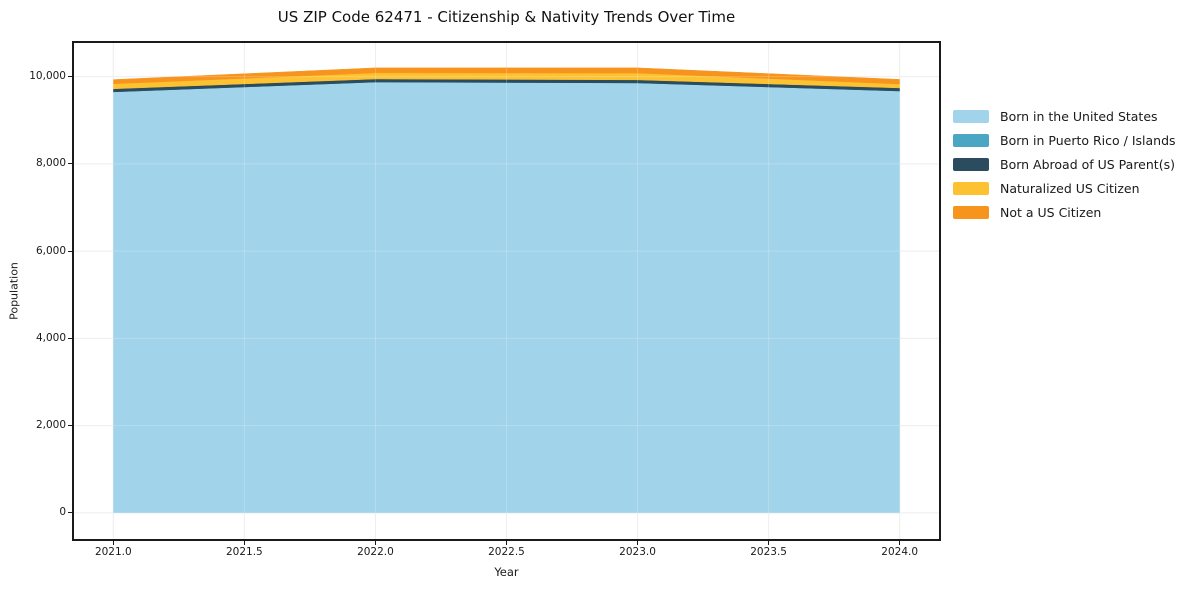  I want to click on y-axis-label: Population, so click(14, 291).